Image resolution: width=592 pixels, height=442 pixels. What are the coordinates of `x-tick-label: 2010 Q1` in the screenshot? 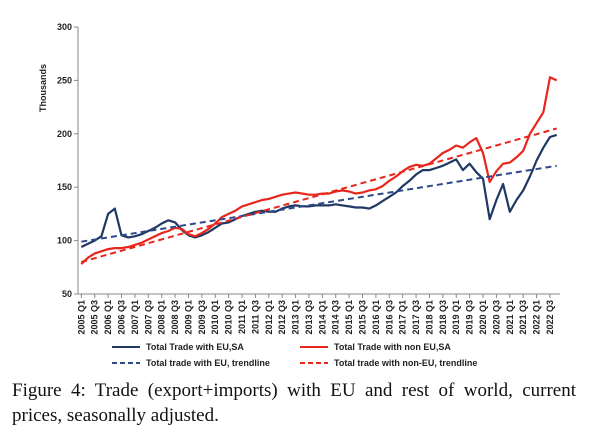 It's located at (215, 317).